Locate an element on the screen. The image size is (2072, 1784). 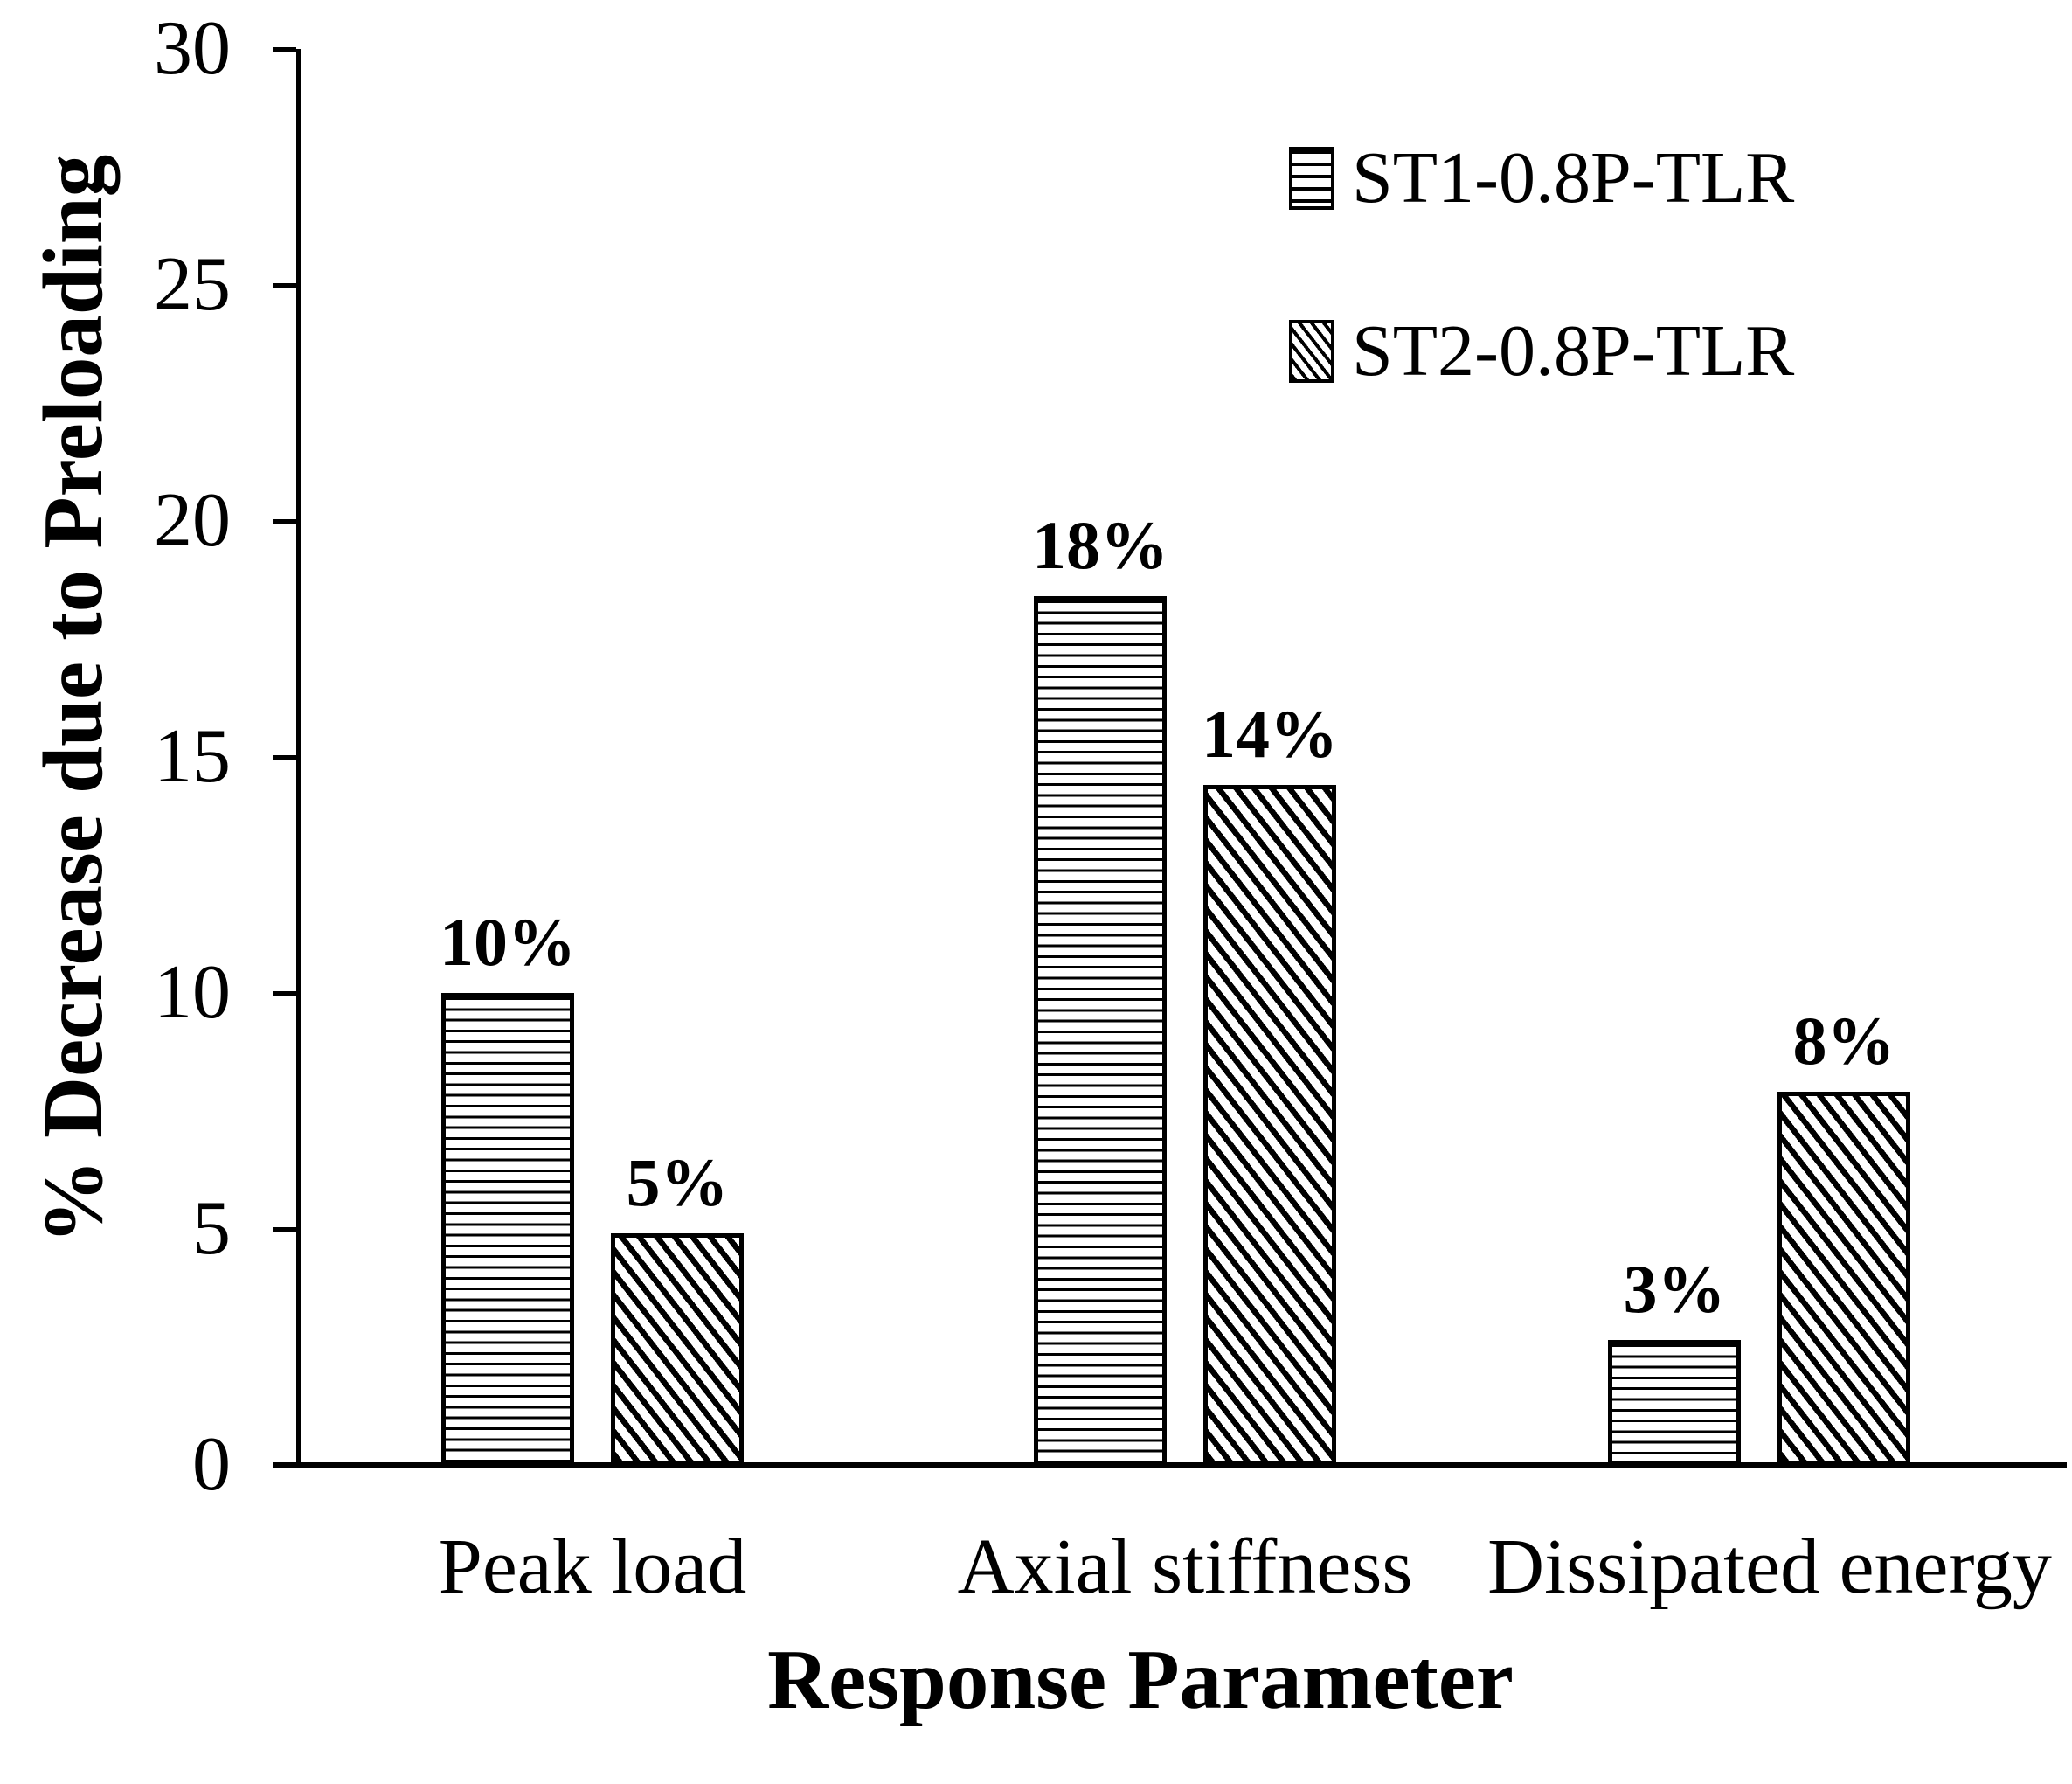
legend-item-st1: ST1-0.8P-TLR is located at coordinates (1542, 178).